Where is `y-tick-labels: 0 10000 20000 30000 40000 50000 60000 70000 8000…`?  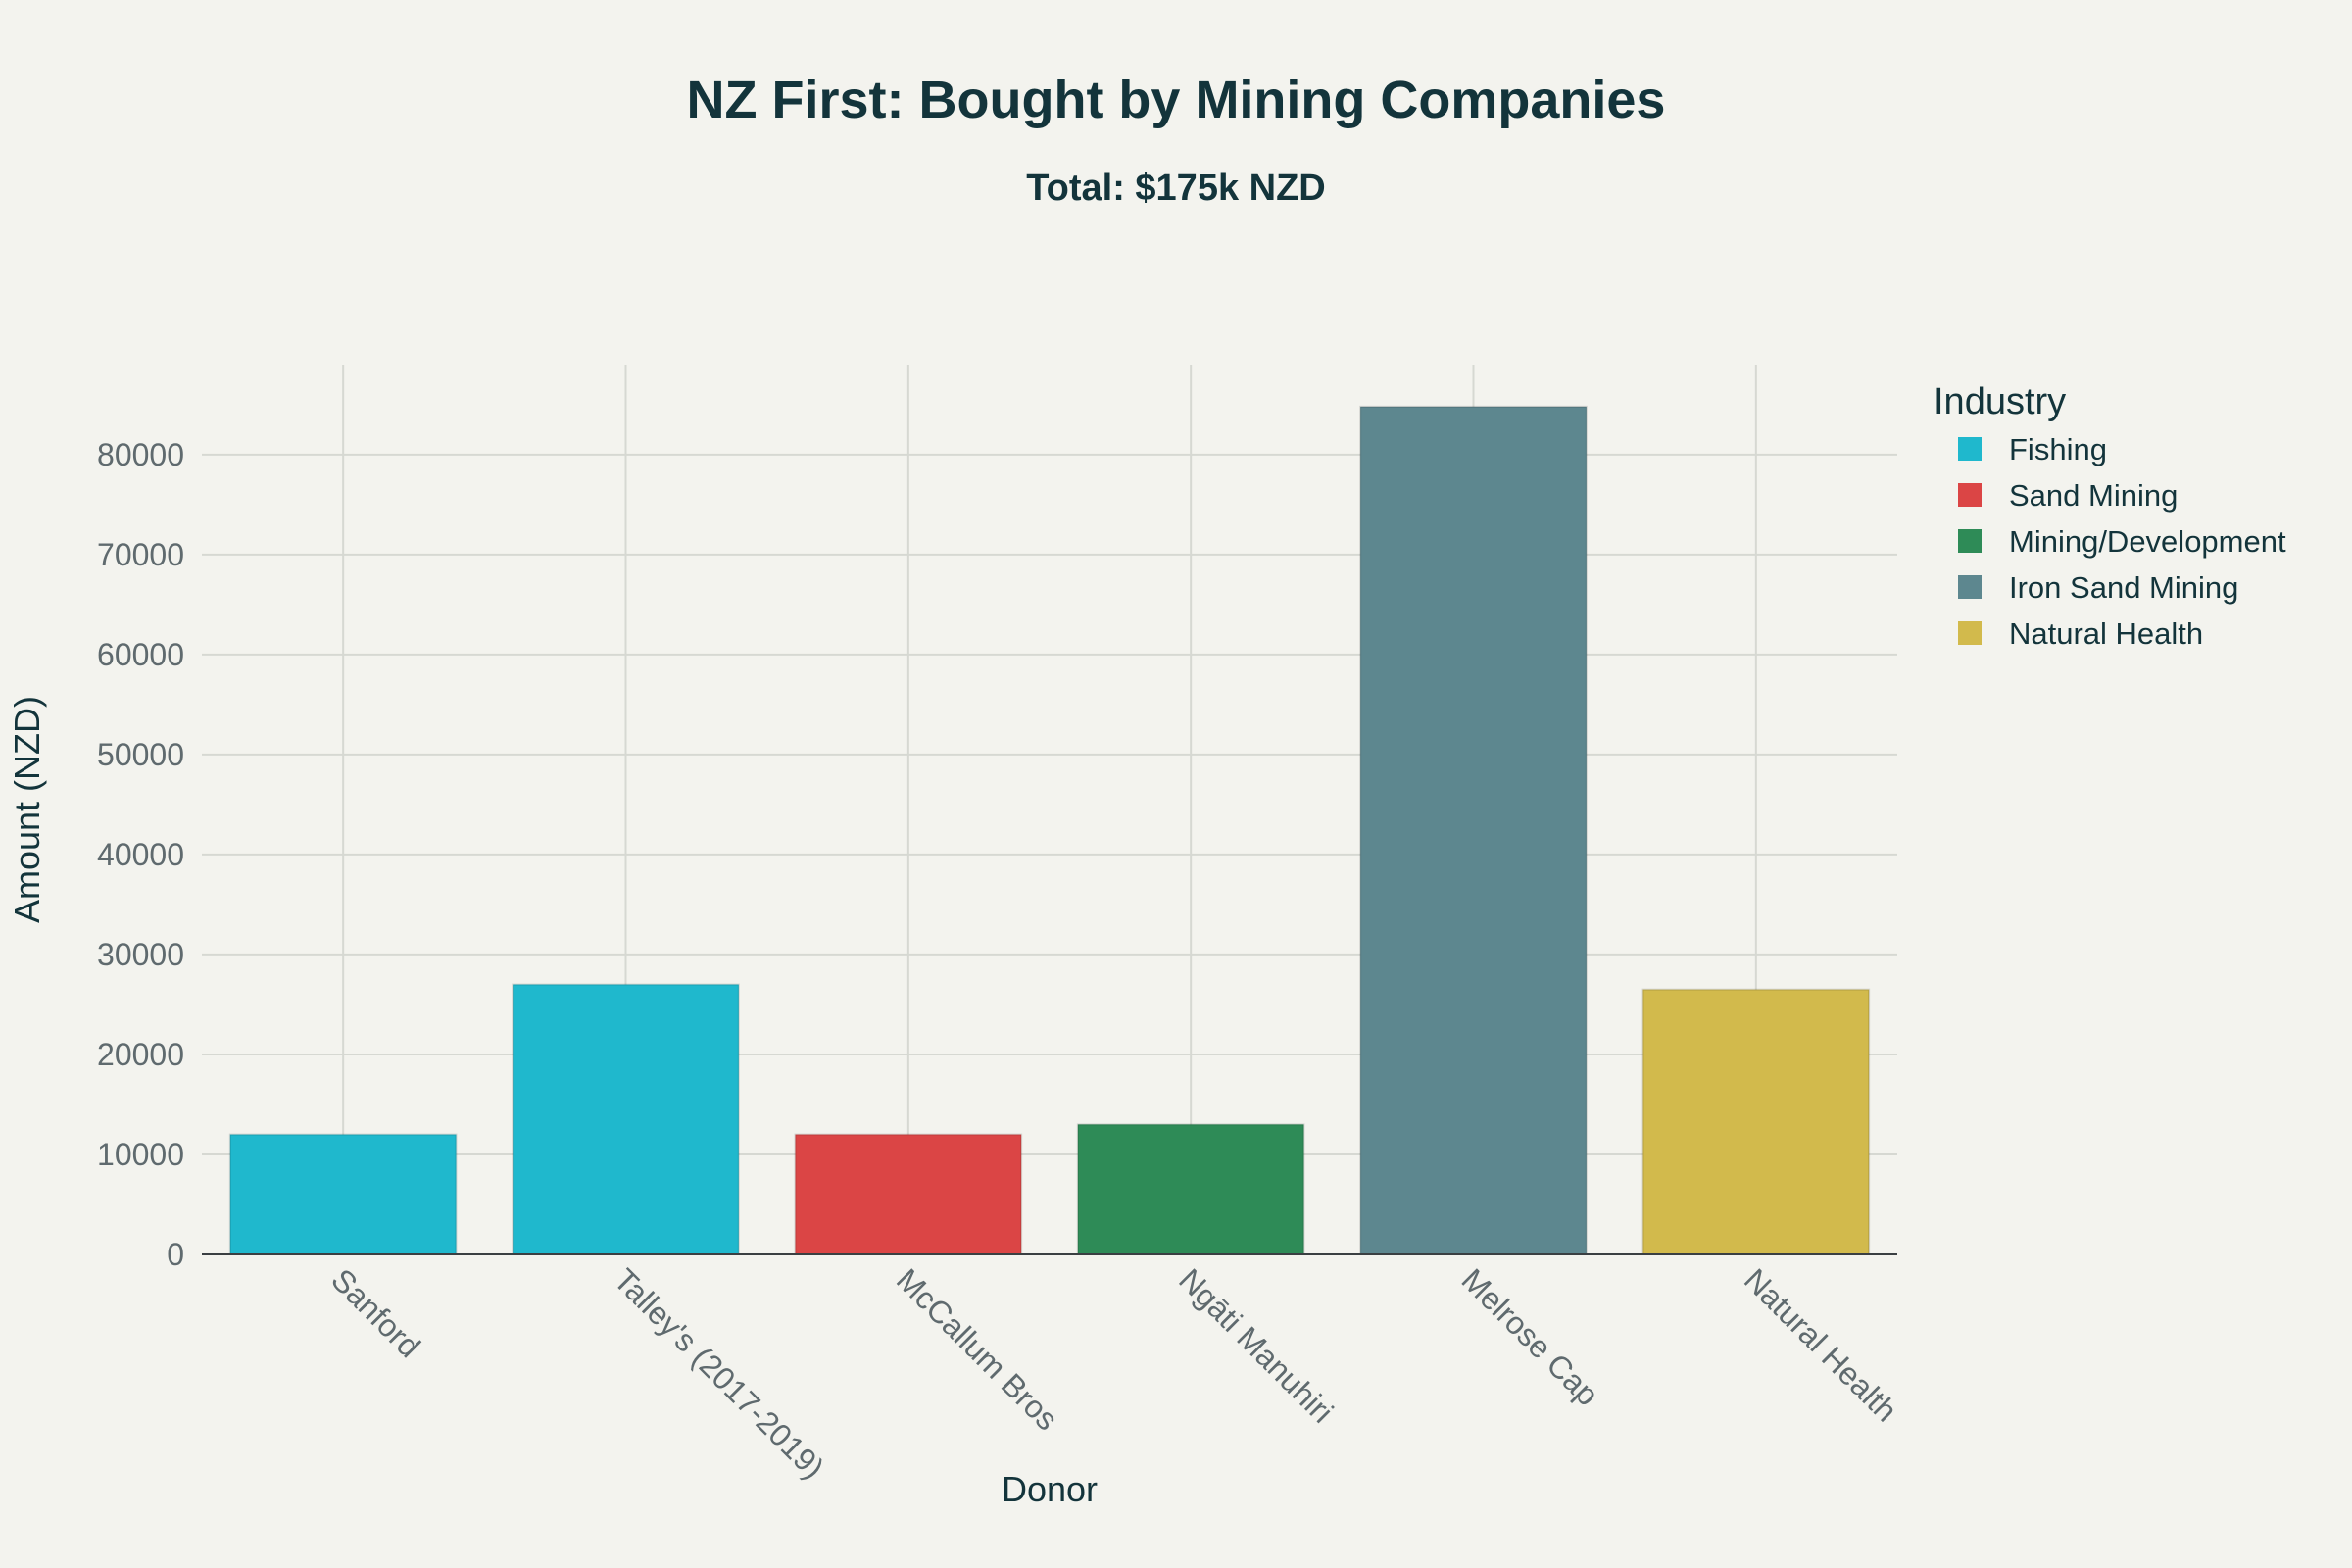
y-tick-labels: 0 10000 20000 30000 40000 50000 60000 70000 8000… is located at coordinates (140, 854).